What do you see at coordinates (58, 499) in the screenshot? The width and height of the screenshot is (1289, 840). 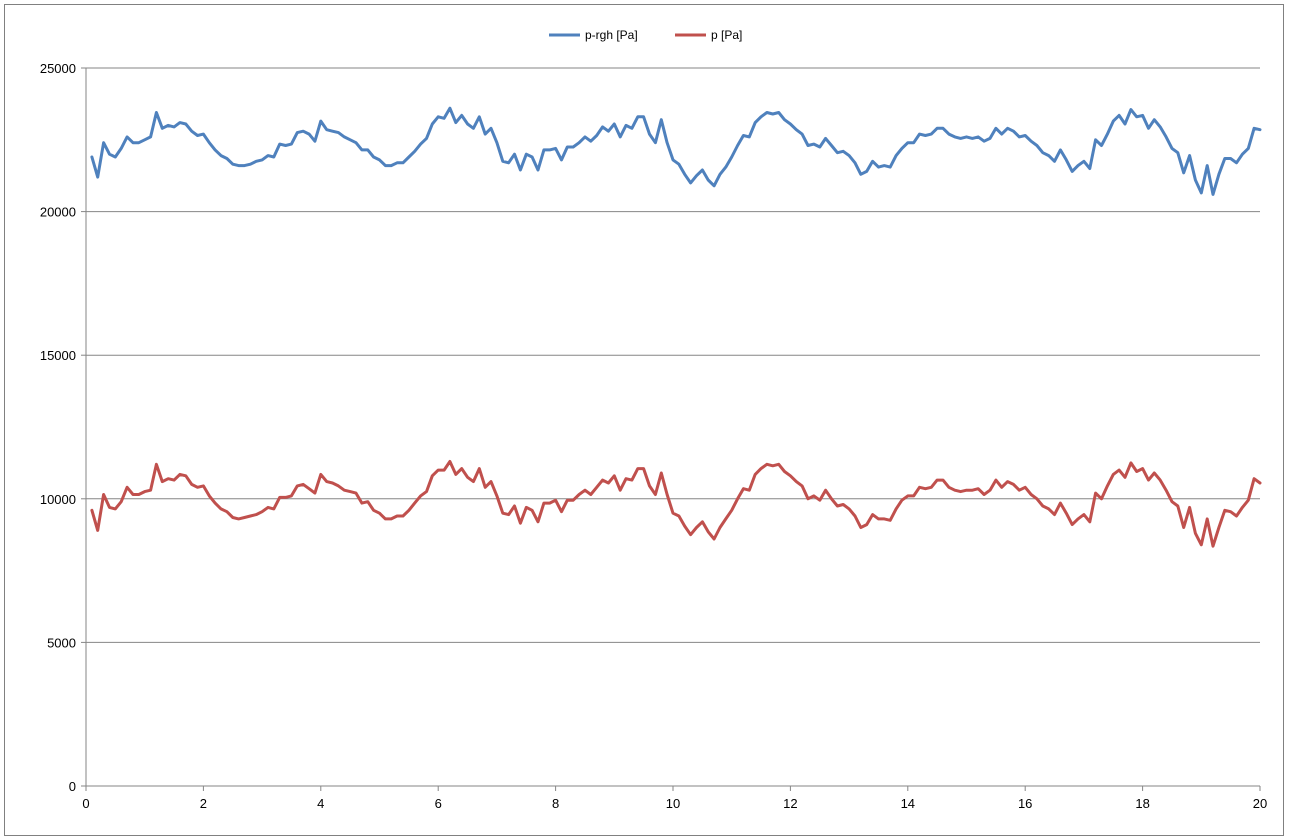 I see `y-tick-label: 10000` at bounding box center [58, 499].